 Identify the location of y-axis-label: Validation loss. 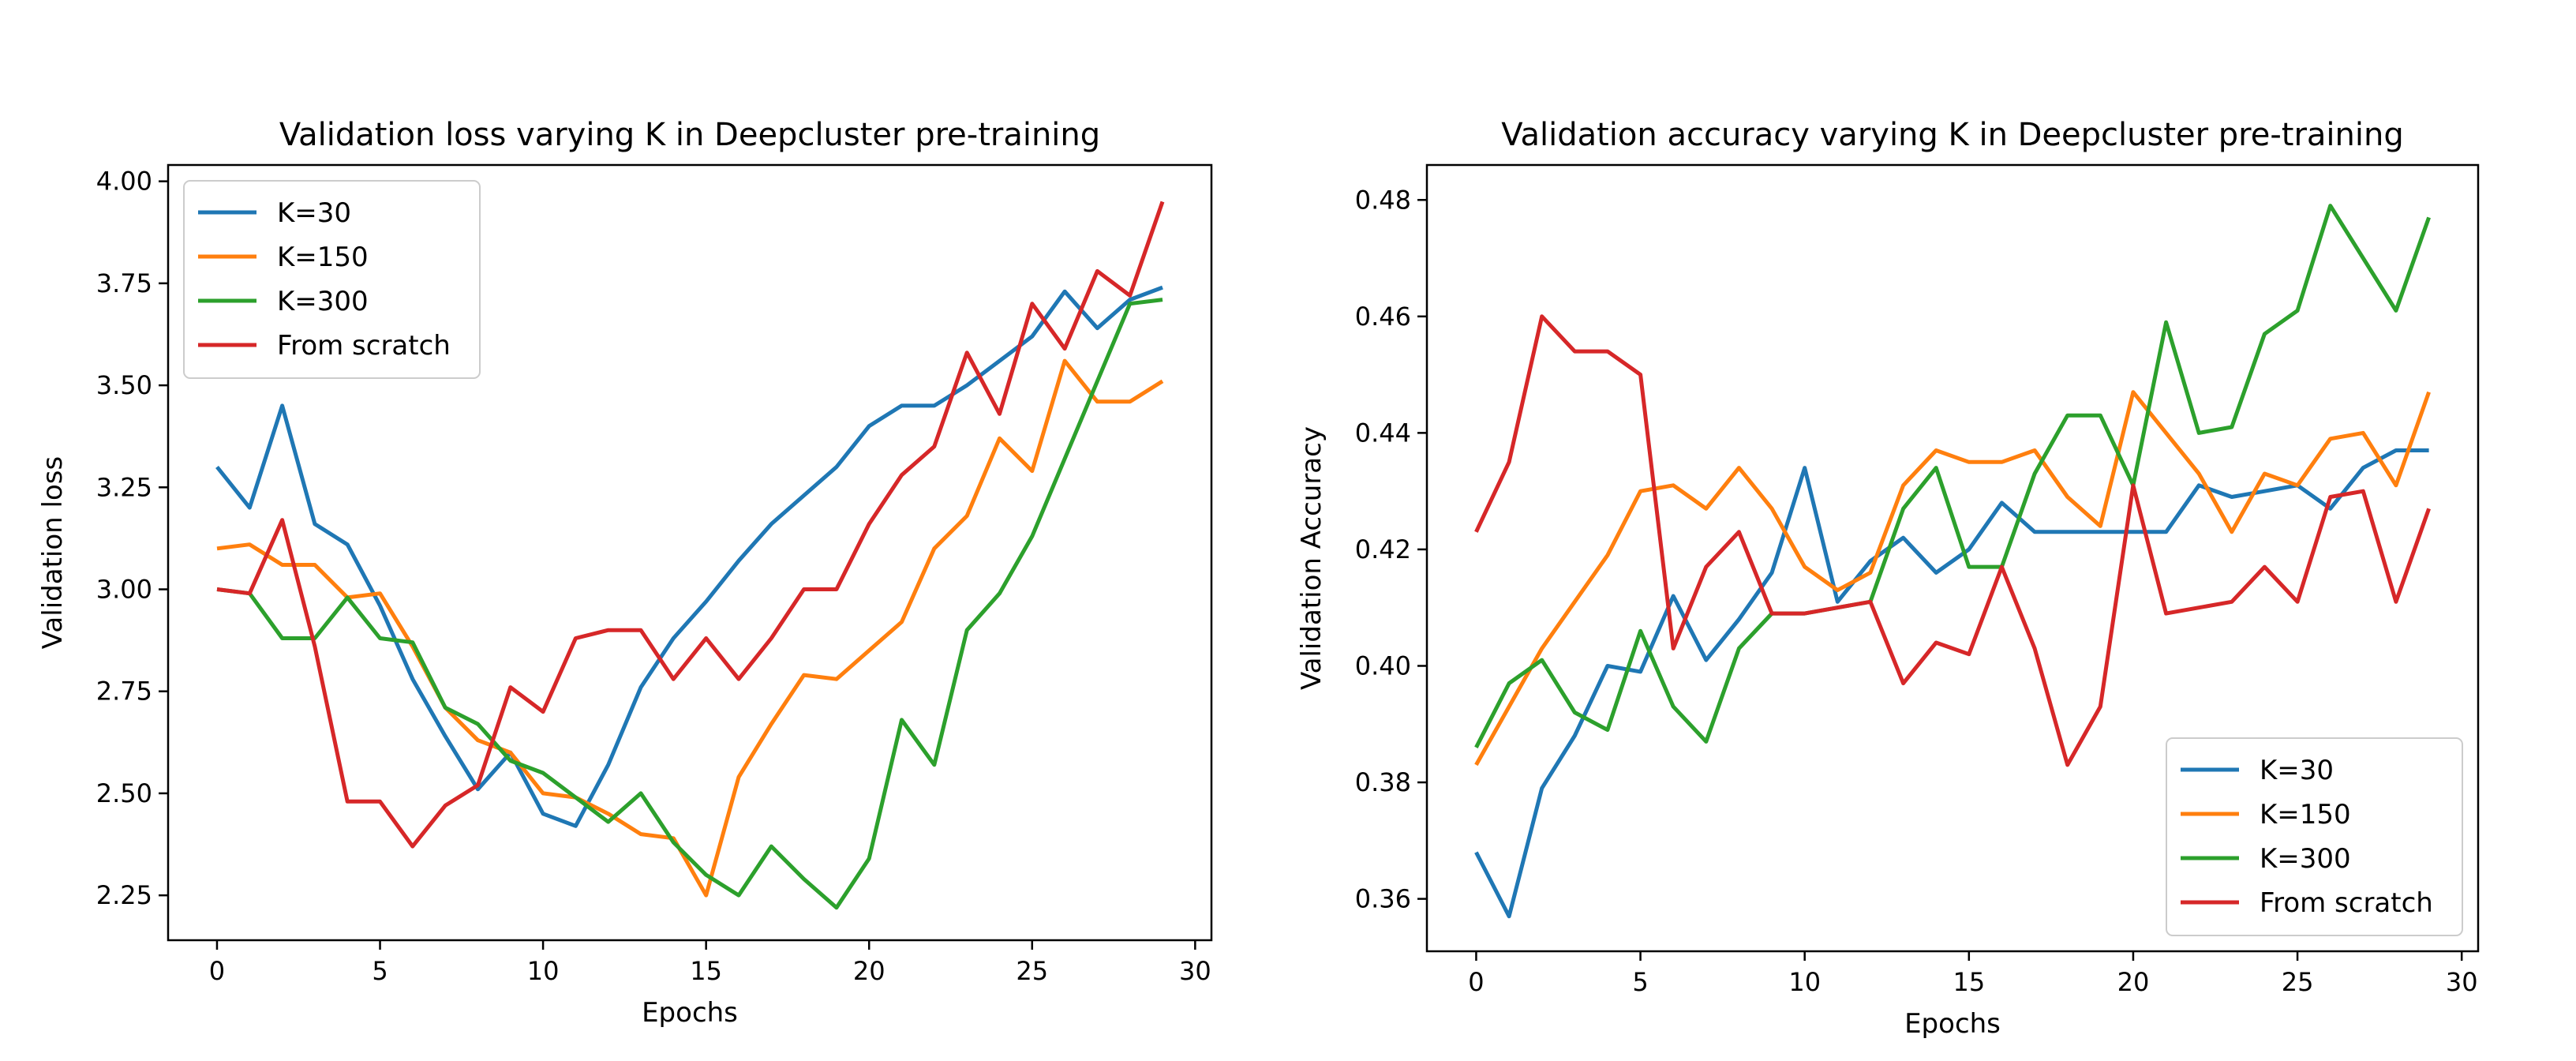
(53, 552).